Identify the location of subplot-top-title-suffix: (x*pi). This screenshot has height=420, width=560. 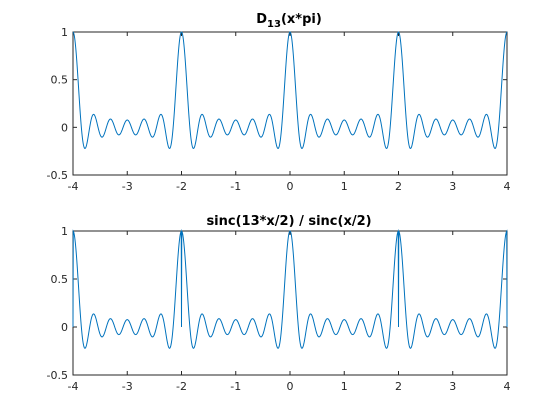
(301, 19).